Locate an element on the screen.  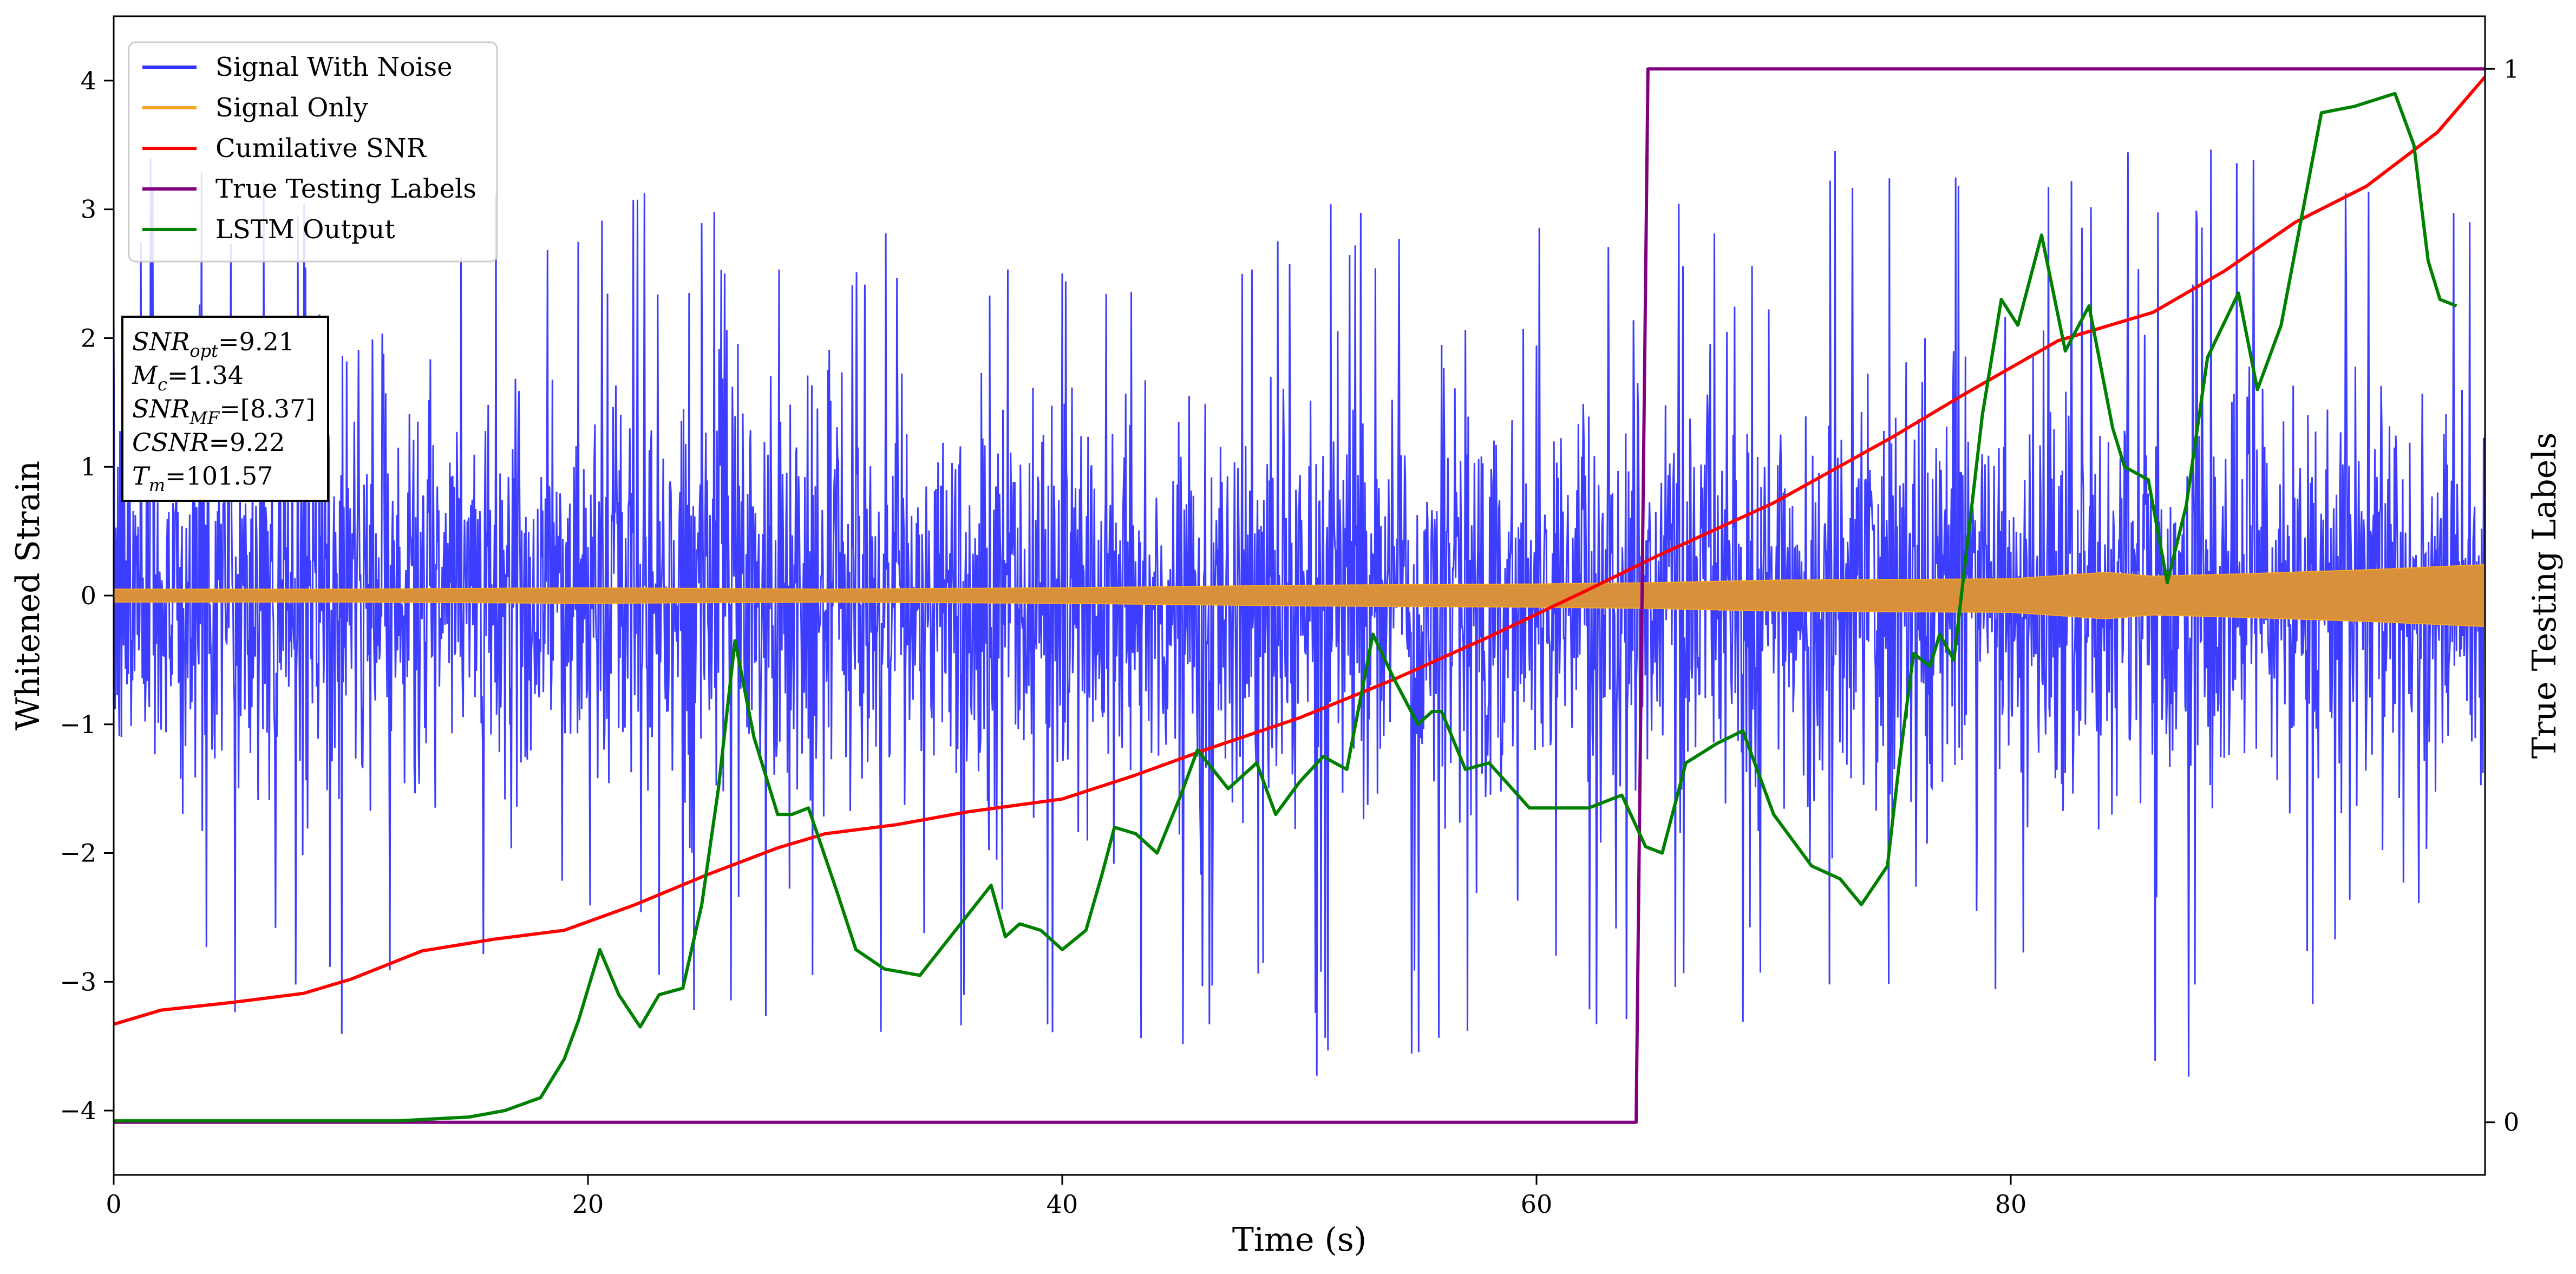
series-signal-only is located at coordinates (1300, 596).